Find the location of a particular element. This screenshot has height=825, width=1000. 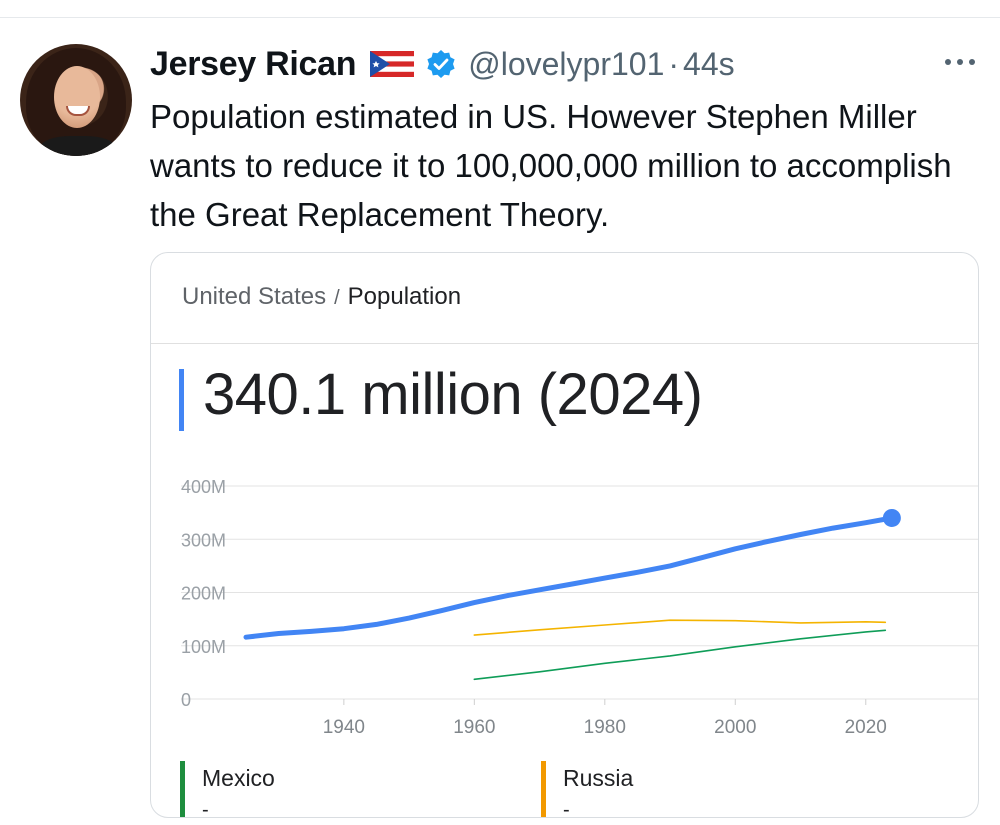

tweet-timestamp: 44s is located at coordinates (709, 63).